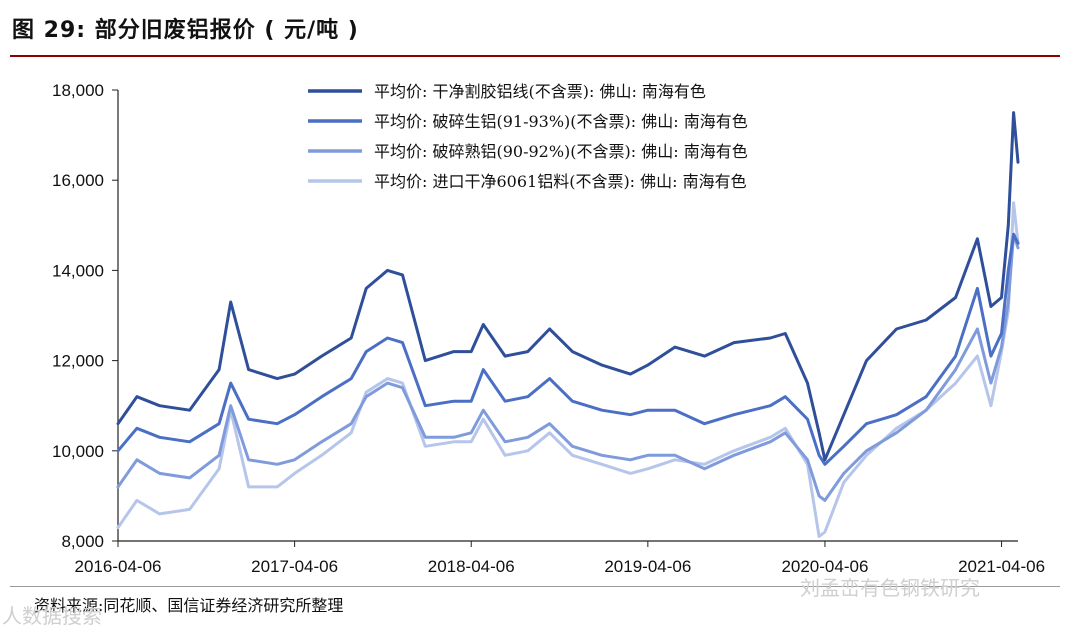 This screenshot has width=1080, height=632. What do you see at coordinates (535, 586) in the screenshot?
I see `footer-rule` at bounding box center [535, 586].